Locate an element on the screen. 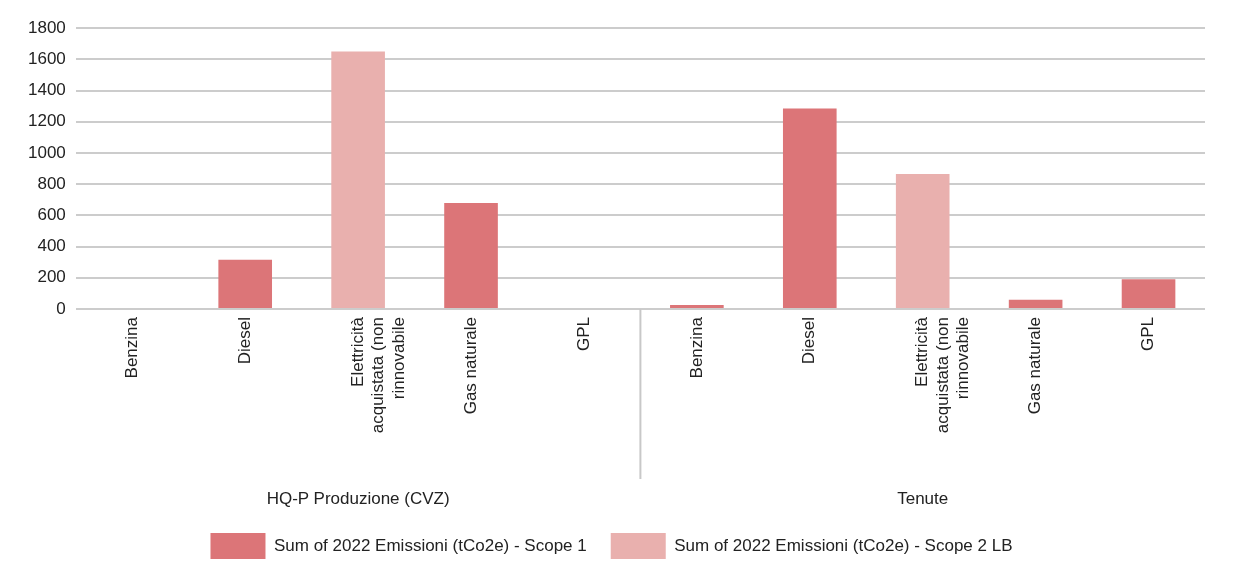 This screenshot has height=577, width=1233. legend-label: Sum of 2022 Emissioni (tCo2e) - Scope 1 is located at coordinates (430, 545).